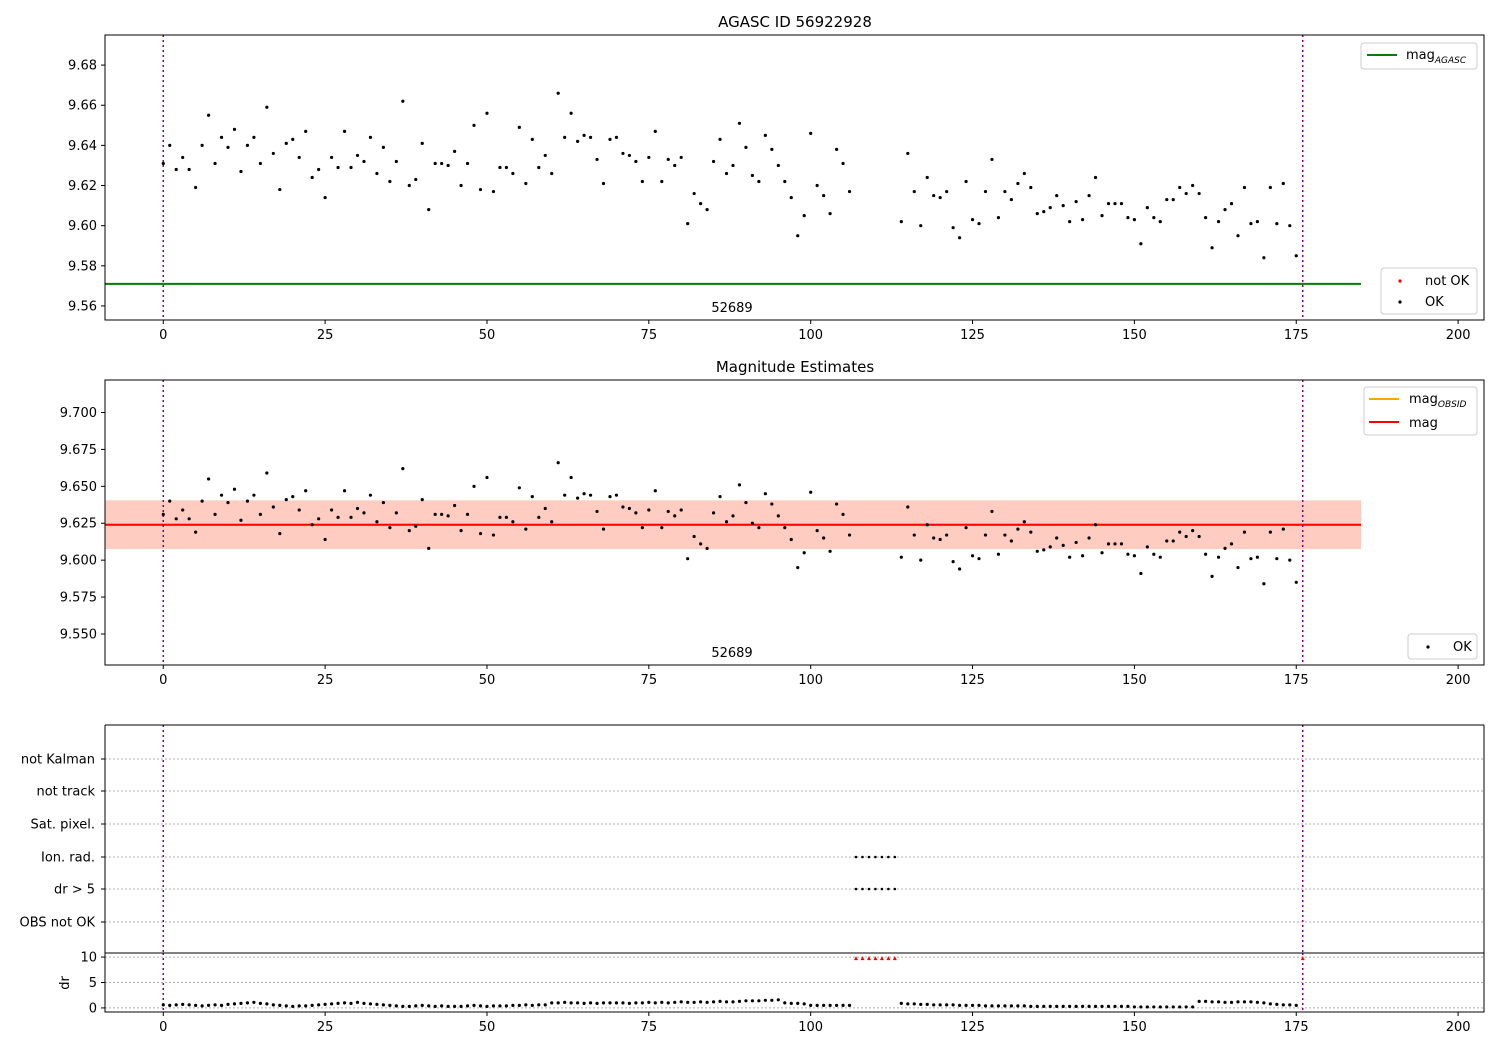 This screenshot has width=1500, height=1050. Describe the element at coordinates (894, 958) in the screenshot. I see `dr-not-ok-point` at that location.